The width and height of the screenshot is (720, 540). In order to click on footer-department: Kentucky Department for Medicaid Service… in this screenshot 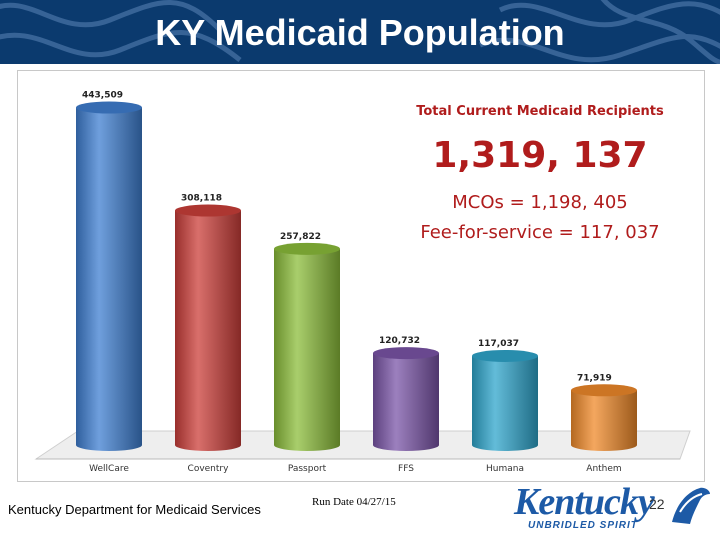, I will do `click(134, 509)`.